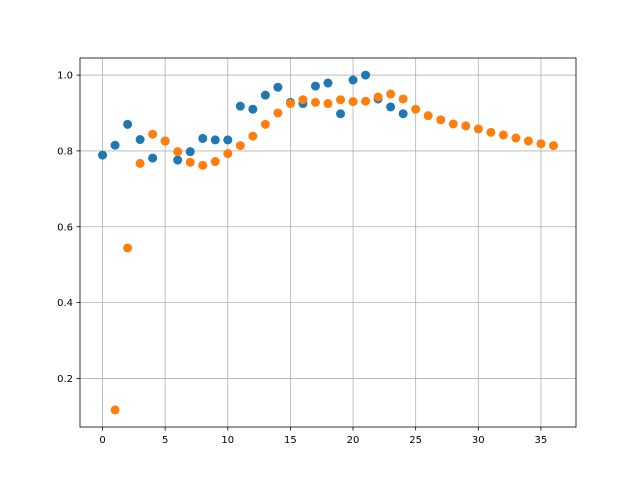  What do you see at coordinates (227, 440) in the screenshot?
I see `x-tick-label: 10` at bounding box center [227, 440].